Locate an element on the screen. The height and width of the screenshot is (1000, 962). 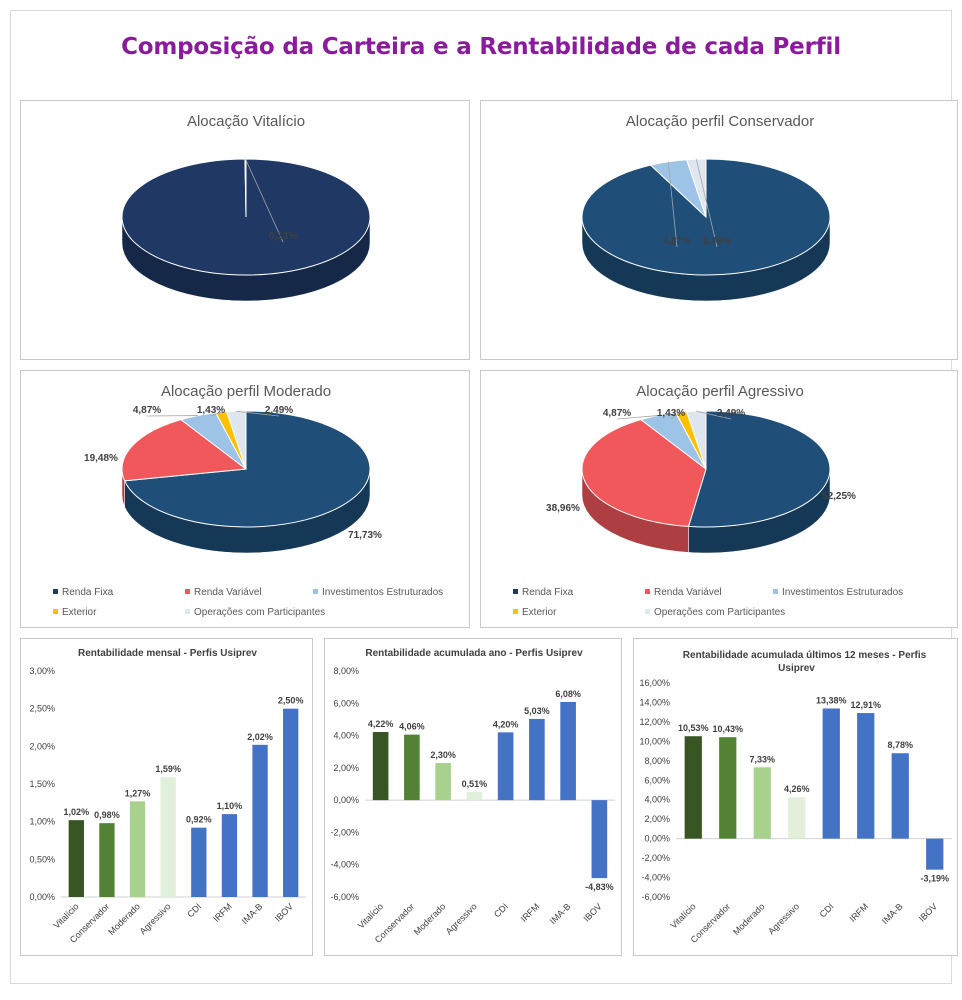
data-label-renda-variavel: 38,96% is located at coordinates (563, 508).